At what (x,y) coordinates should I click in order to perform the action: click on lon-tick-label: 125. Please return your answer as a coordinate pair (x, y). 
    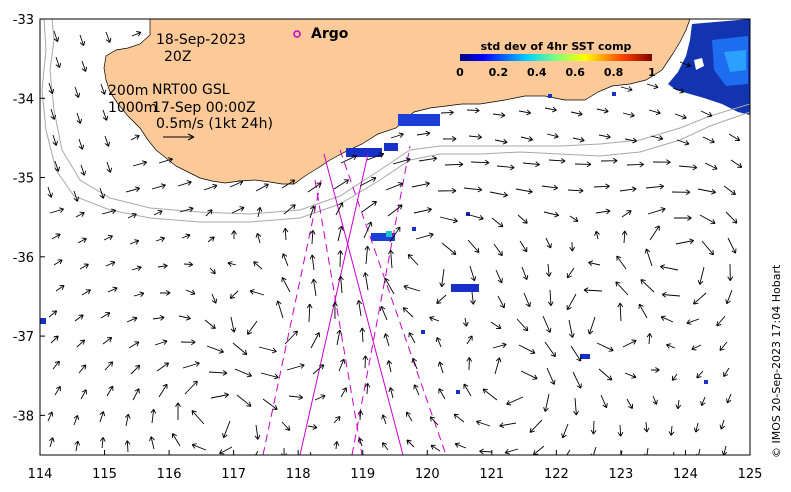
    Looking at the image, I should click on (750, 474).